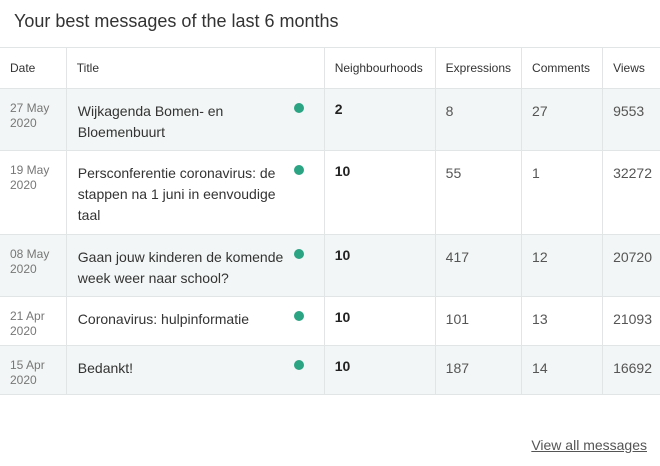 Image resolution: width=660 pixels, height=466 pixels. Describe the element at coordinates (163, 319) in the screenshot. I see `row-title: Coronavirus: hulpinformatie` at that location.